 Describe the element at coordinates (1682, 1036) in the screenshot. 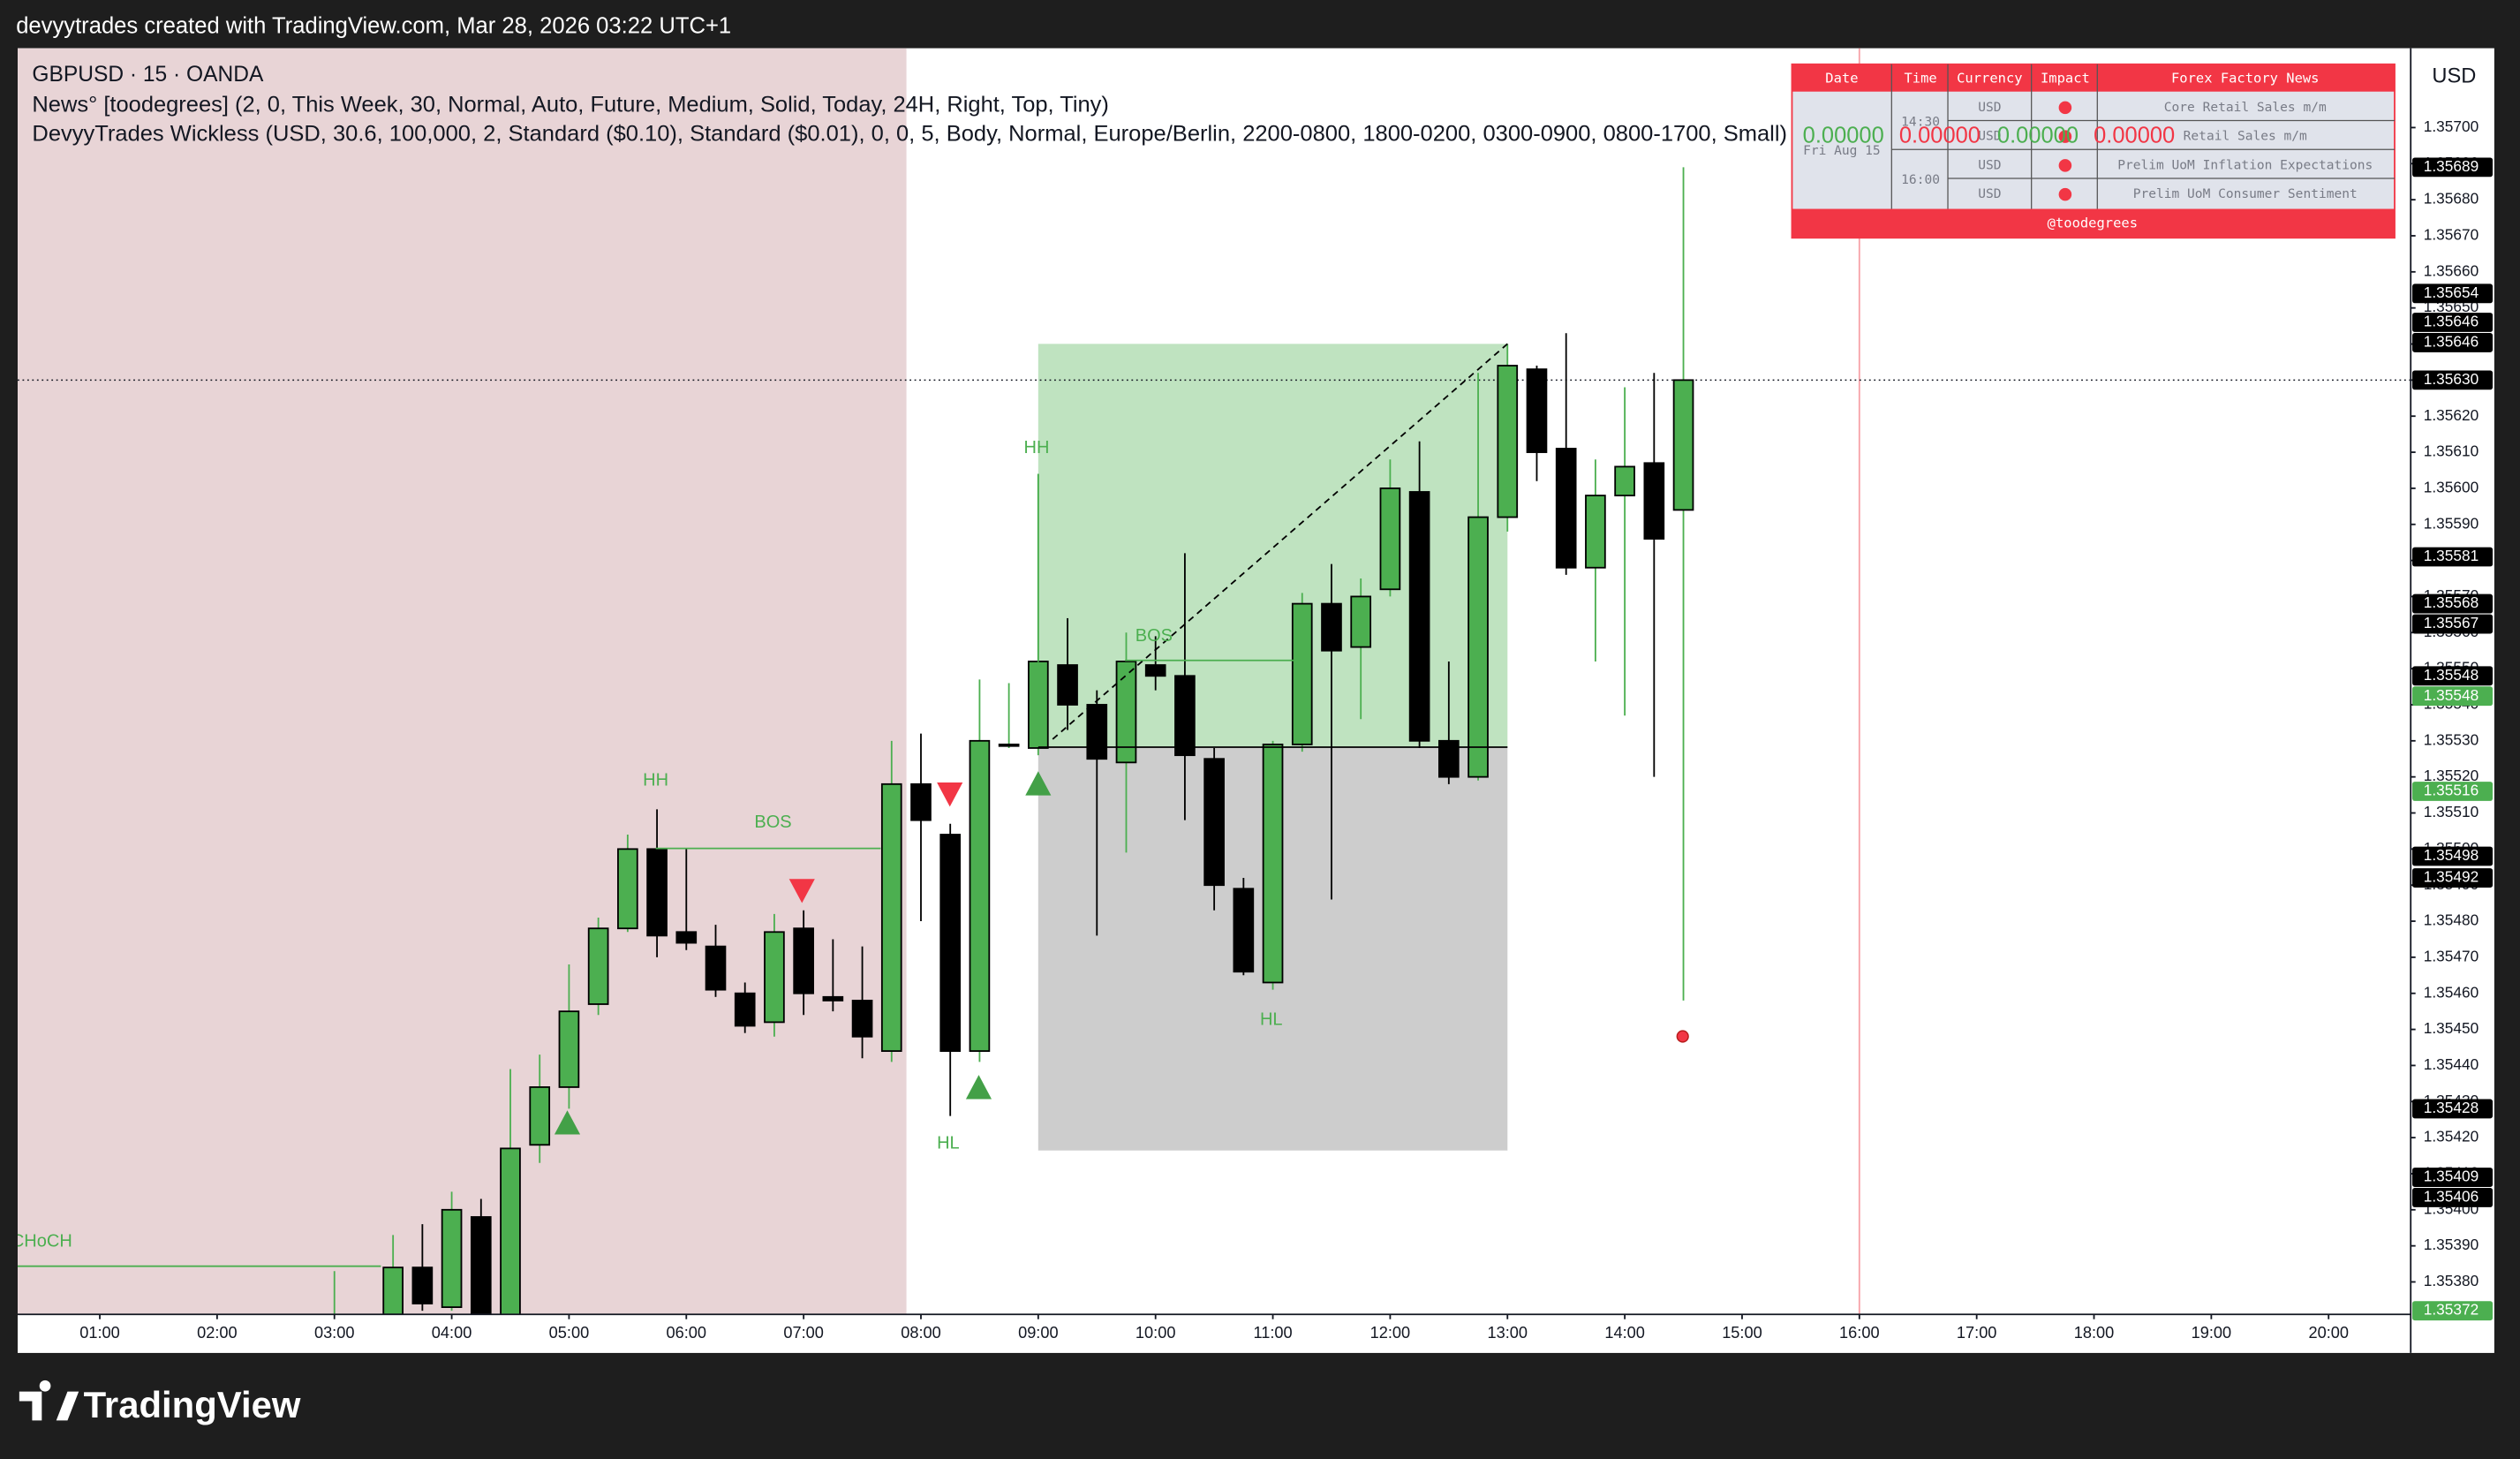

I see `news-dot` at that location.